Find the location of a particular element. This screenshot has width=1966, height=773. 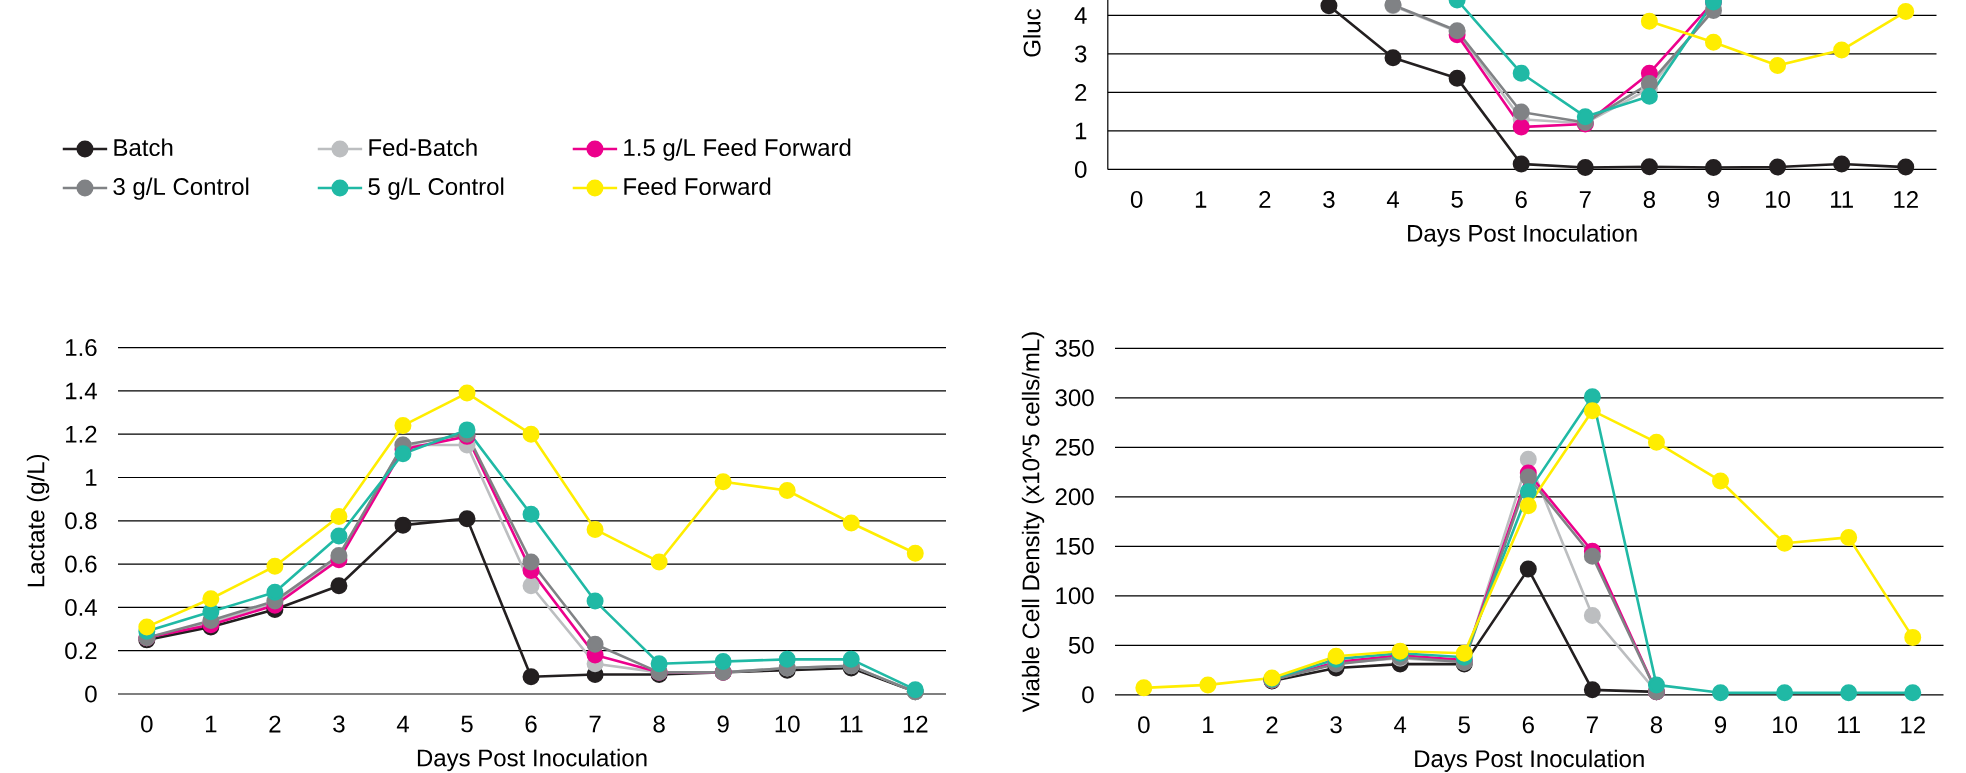

y-tick-label: 0.8 is located at coordinates (81, 521).